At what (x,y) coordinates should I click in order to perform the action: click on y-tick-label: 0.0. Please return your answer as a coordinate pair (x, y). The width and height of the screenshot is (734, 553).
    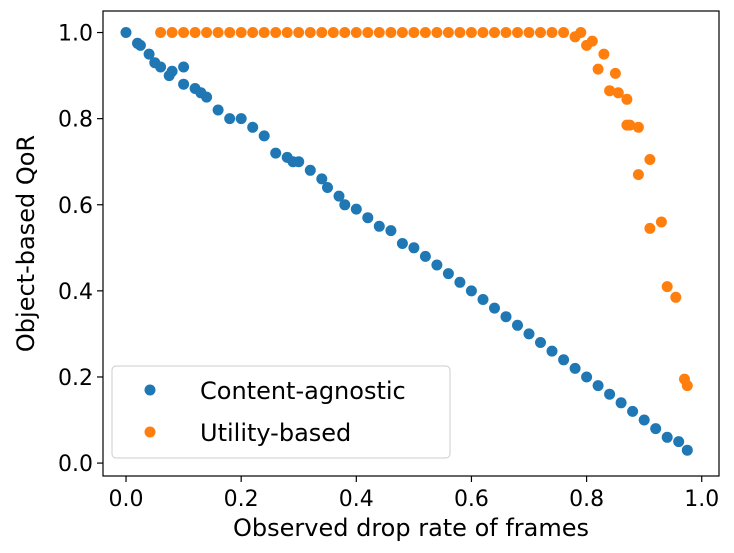
    Looking at the image, I should click on (75, 464).